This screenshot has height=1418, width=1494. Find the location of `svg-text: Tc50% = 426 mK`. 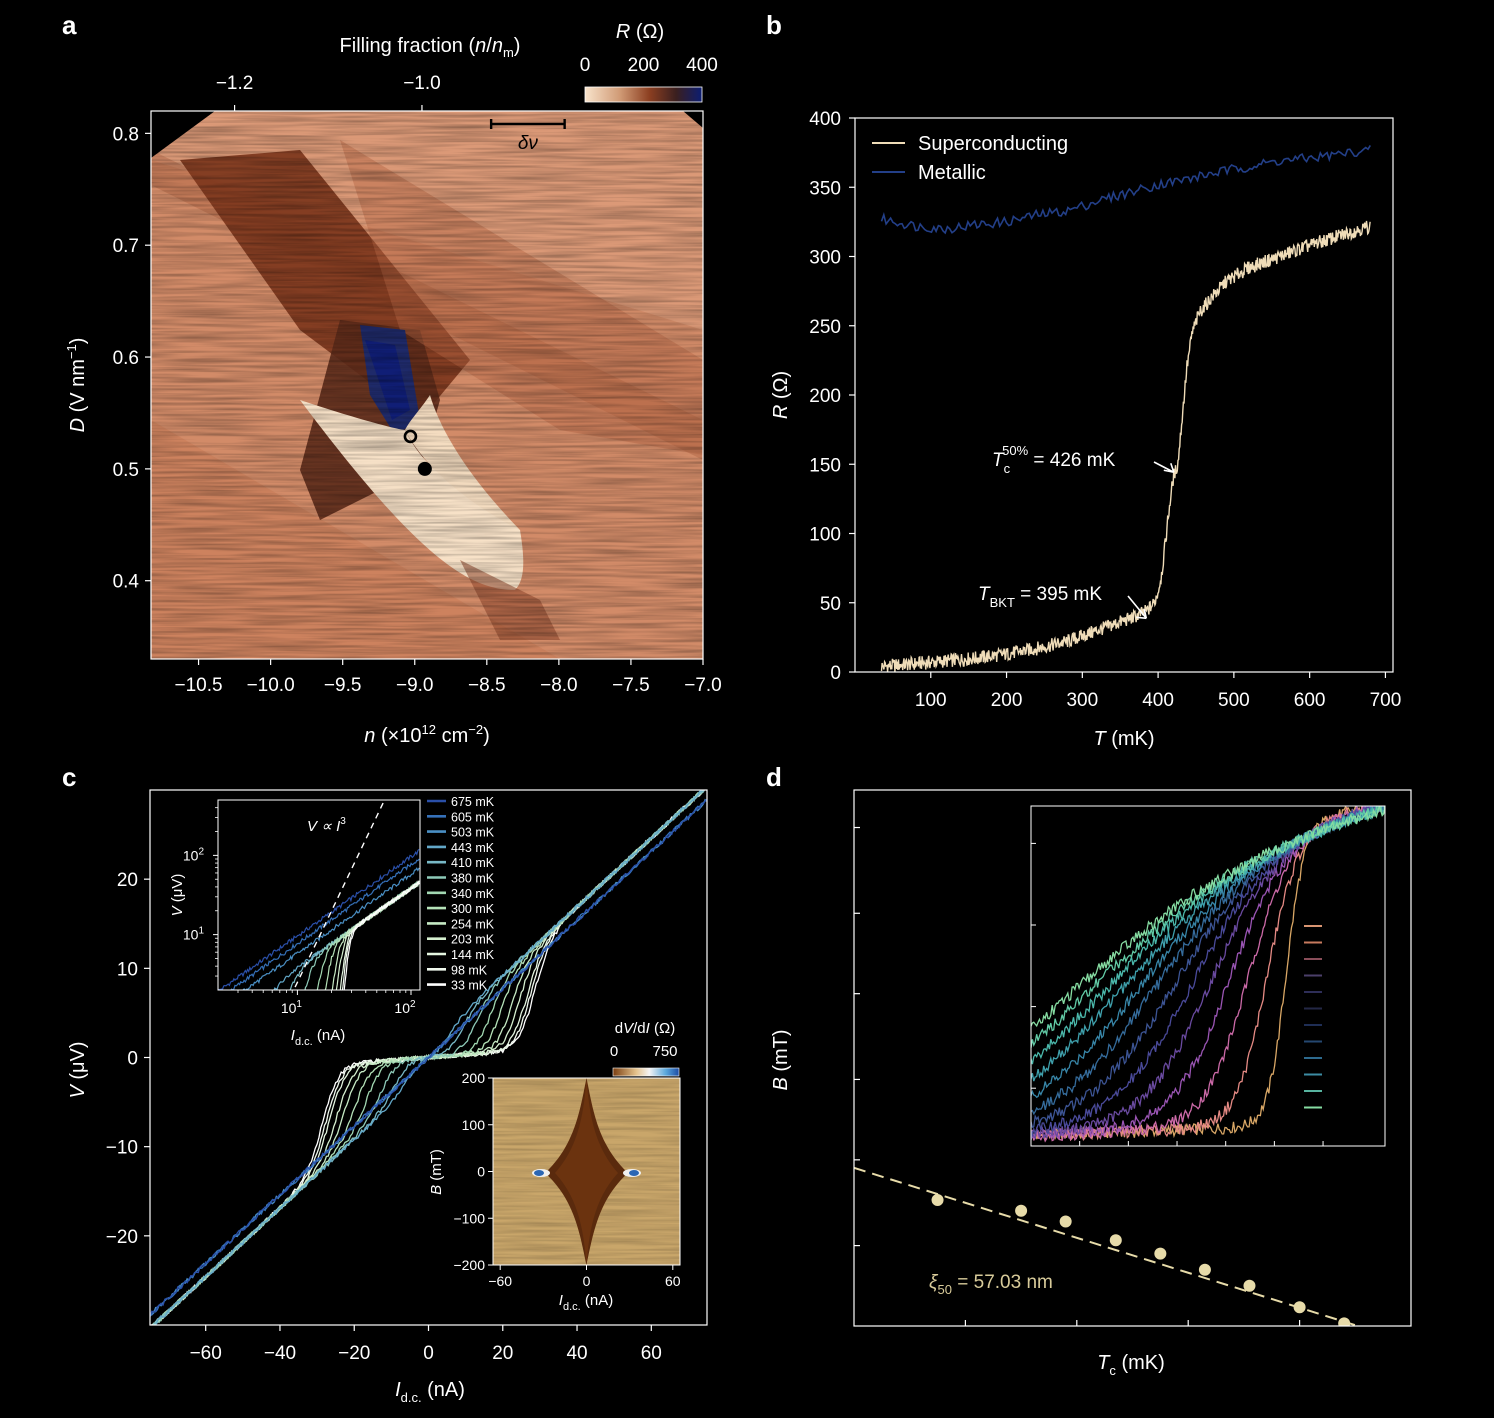

svg-text: Tc50% = 426 mK is located at coordinates (1054, 459).